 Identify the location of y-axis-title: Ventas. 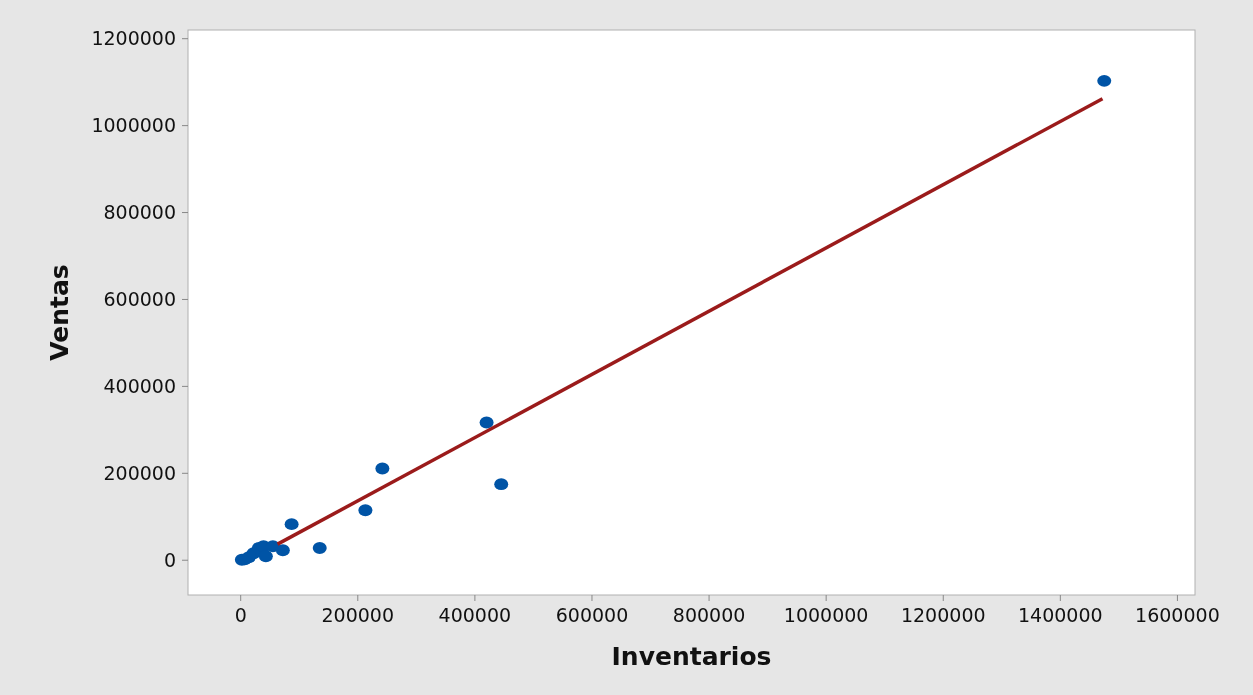
(59, 312).